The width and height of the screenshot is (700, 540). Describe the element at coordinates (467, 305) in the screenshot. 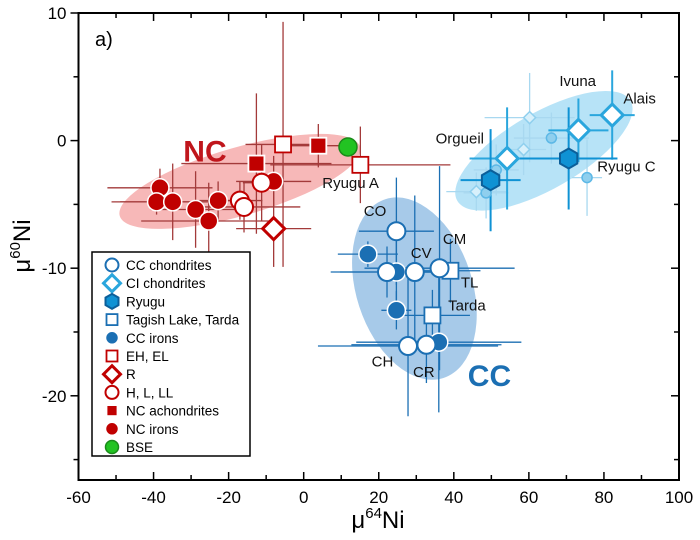

I see `annotation-label: Tarda` at that location.